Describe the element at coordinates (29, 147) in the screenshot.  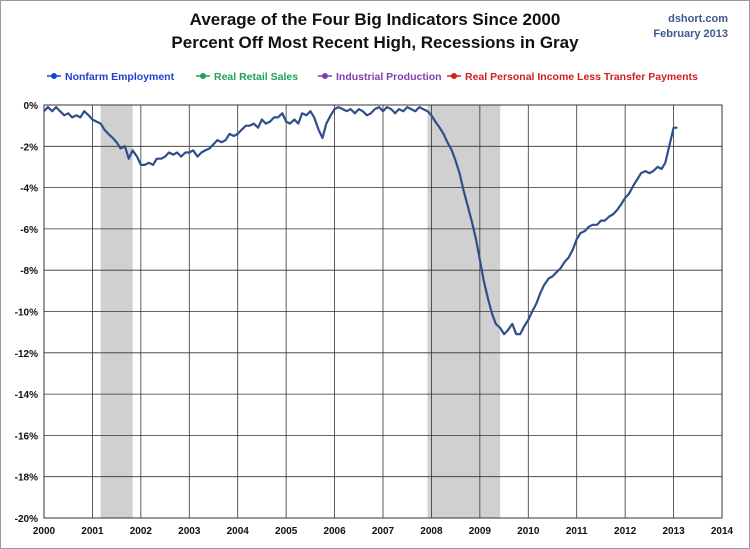
I see `y-tick-label: -2%` at that location.